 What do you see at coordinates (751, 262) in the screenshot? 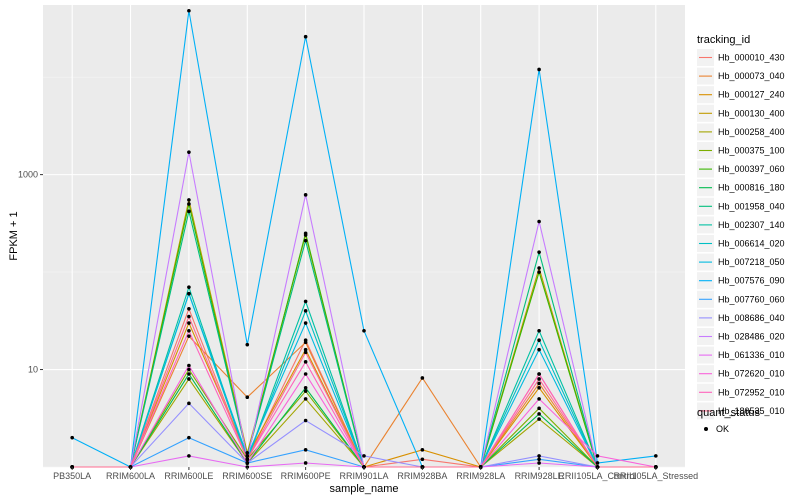
I see `legend-entry-label: Hb_007218_050` at bounding box center [751, 262].